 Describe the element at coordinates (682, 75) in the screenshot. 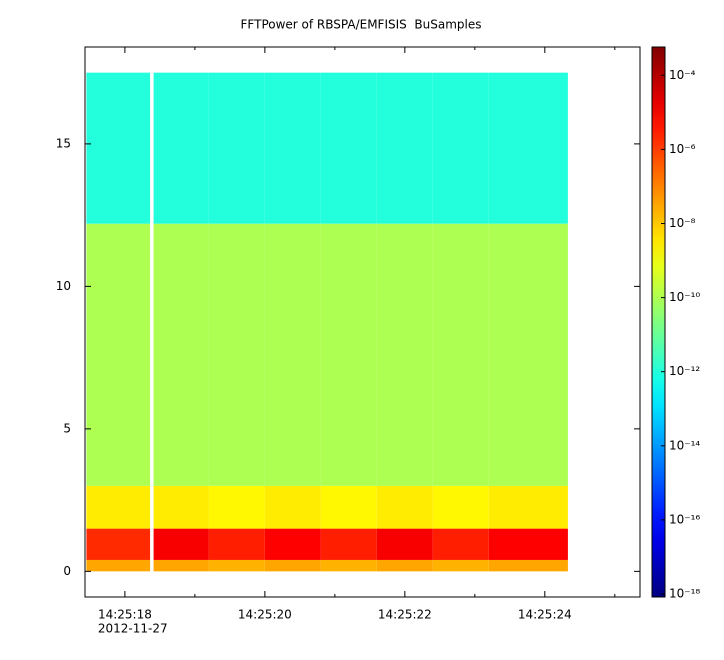

I see `colorbar-tick-label: 10⁻⁴` at that location.